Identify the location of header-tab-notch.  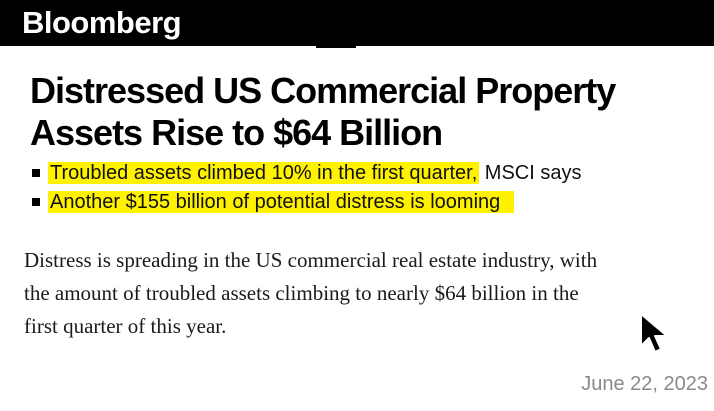
(336, 46).